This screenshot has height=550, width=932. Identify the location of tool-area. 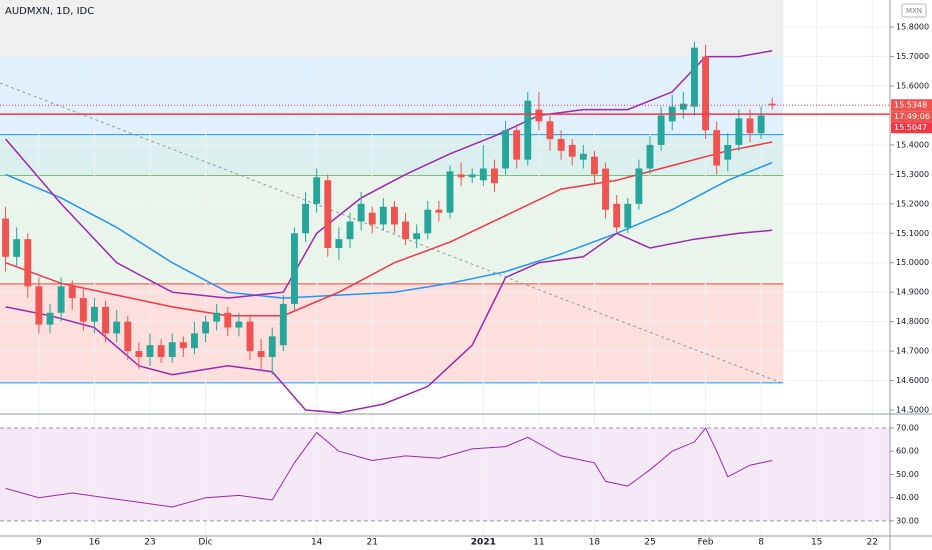
(392, 28).